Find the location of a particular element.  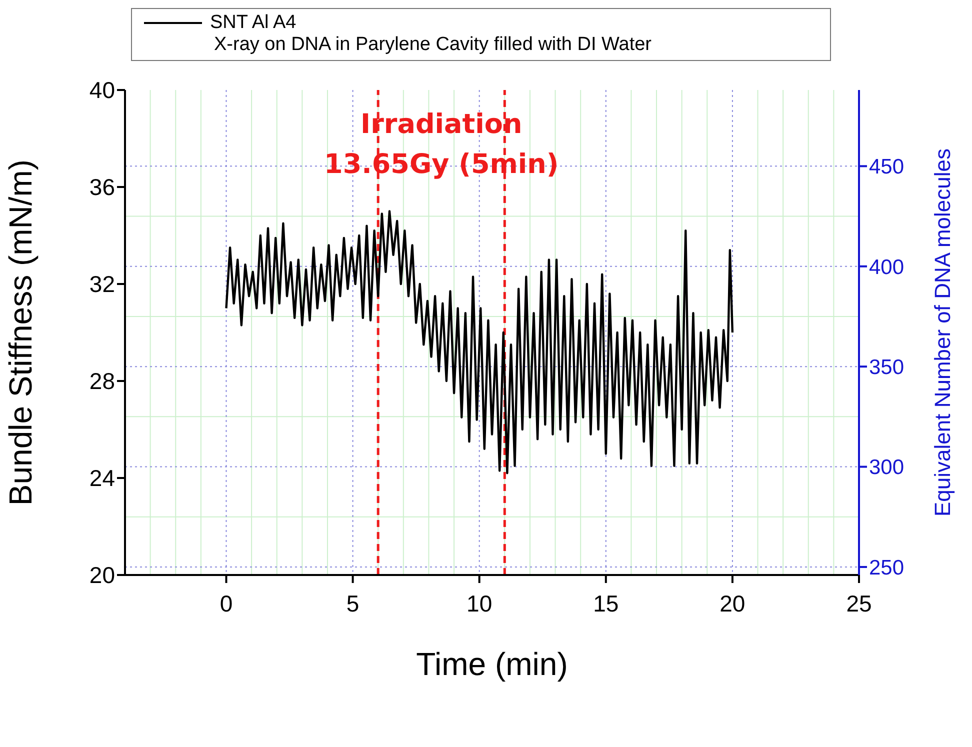

legend-label: SNT Al A4 is located at coordinates (253, 23).